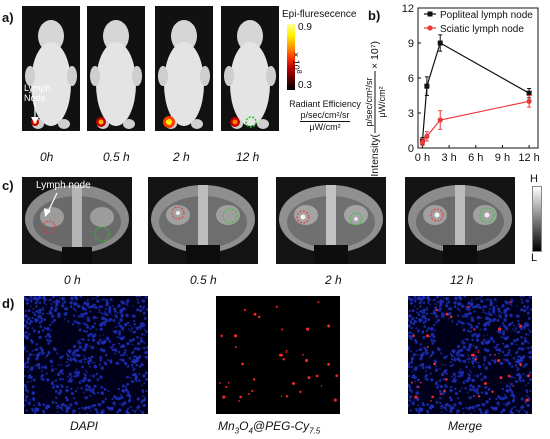  What do you see at coordinates (475, 158) in the screenshot?
I see `x-tick-label: 6 h` at bounding box center [475, 158].